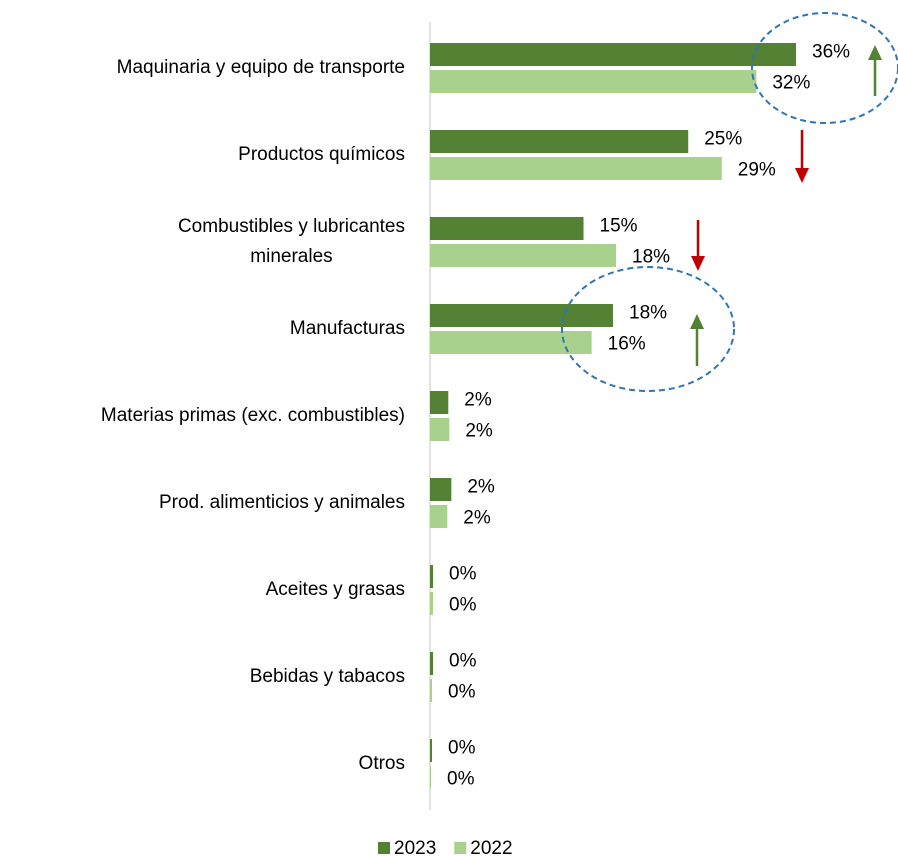  I want to click on category-label: Bebidas y tabacos, so click(327, 676).